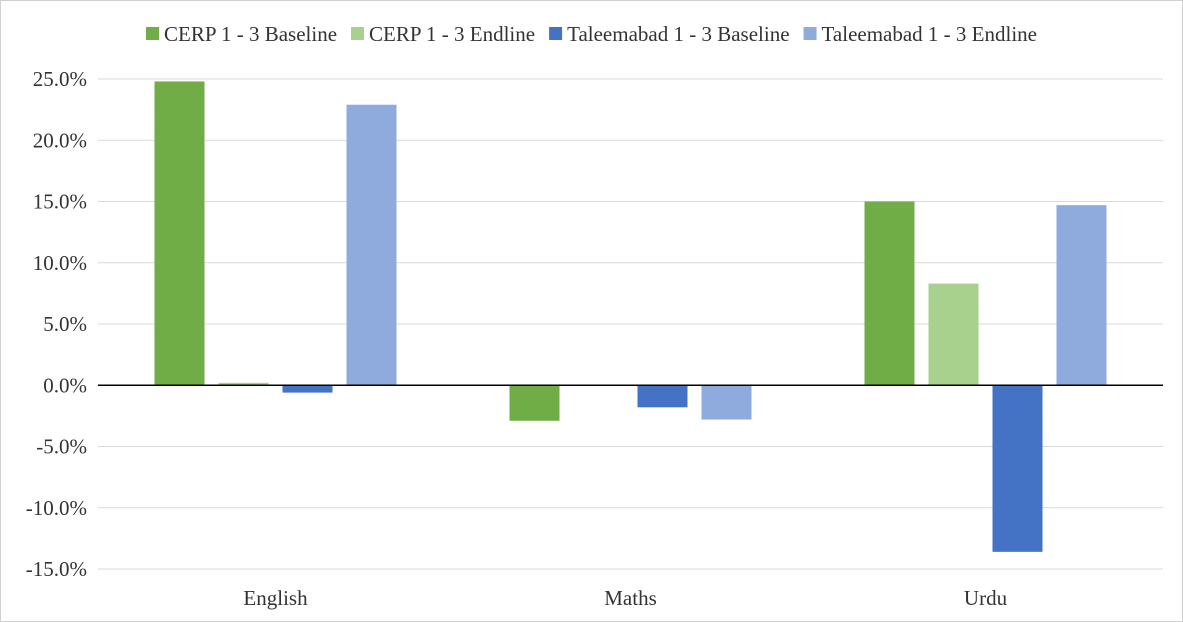 The height and width of the screenshot is (622, 1183). Describe the element at coordinates (275, 598) in the screenshot. I see `x-category-label: English` at that location.